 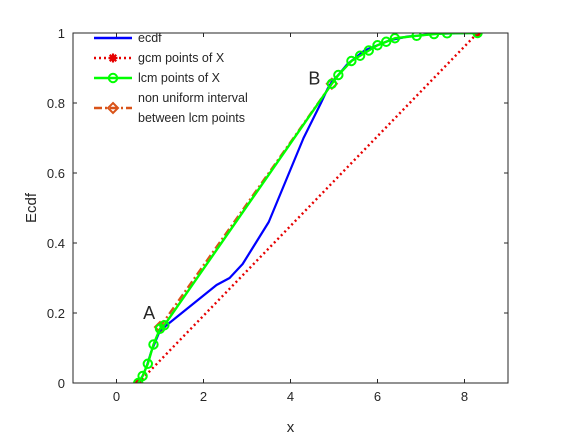 I want to click on annotation-b: B, so click(x=314, y=79).